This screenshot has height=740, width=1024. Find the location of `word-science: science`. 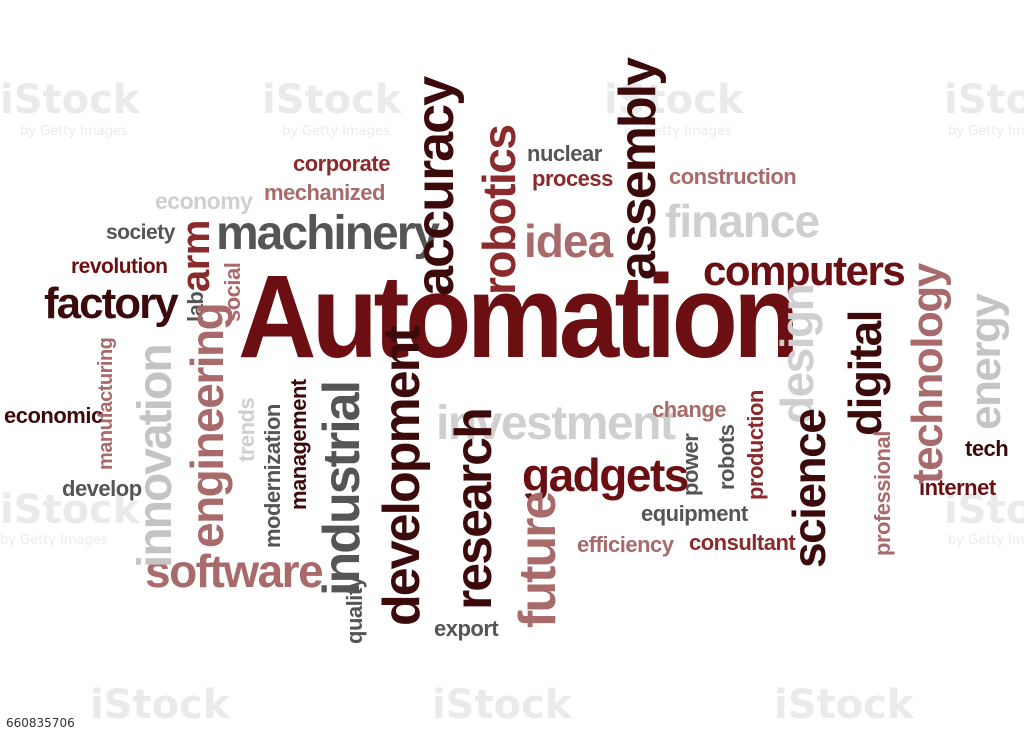

word-science: science is located at coordinates (809, 488).